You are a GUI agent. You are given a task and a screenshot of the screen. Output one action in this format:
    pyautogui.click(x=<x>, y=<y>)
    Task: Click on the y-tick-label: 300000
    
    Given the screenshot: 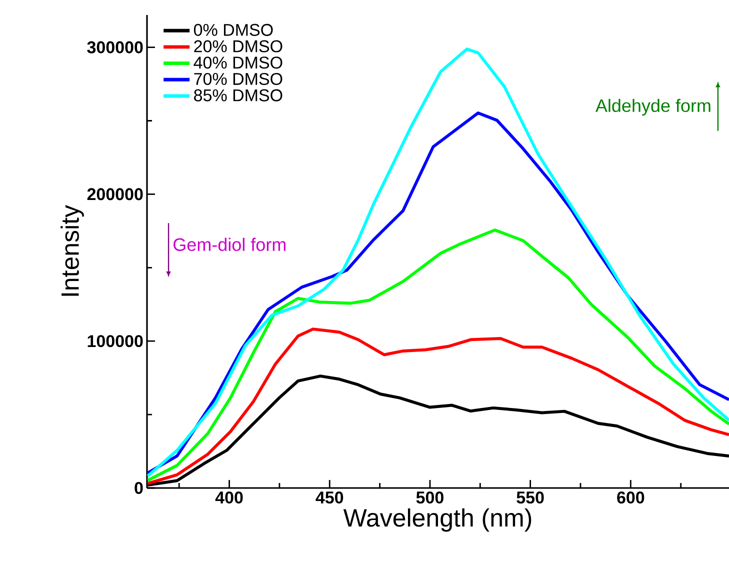 What is the action you would take?
    pyautogui.click(x=115, y=47)
    